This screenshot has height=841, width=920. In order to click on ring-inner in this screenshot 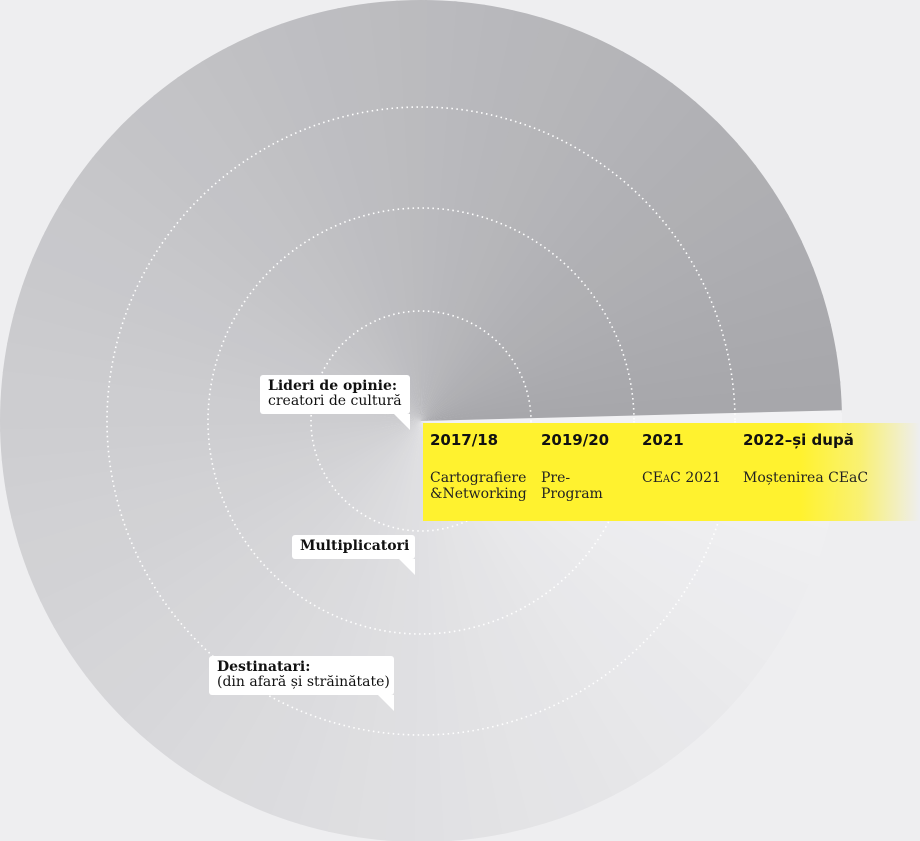, I will do `click(421, 421)`.